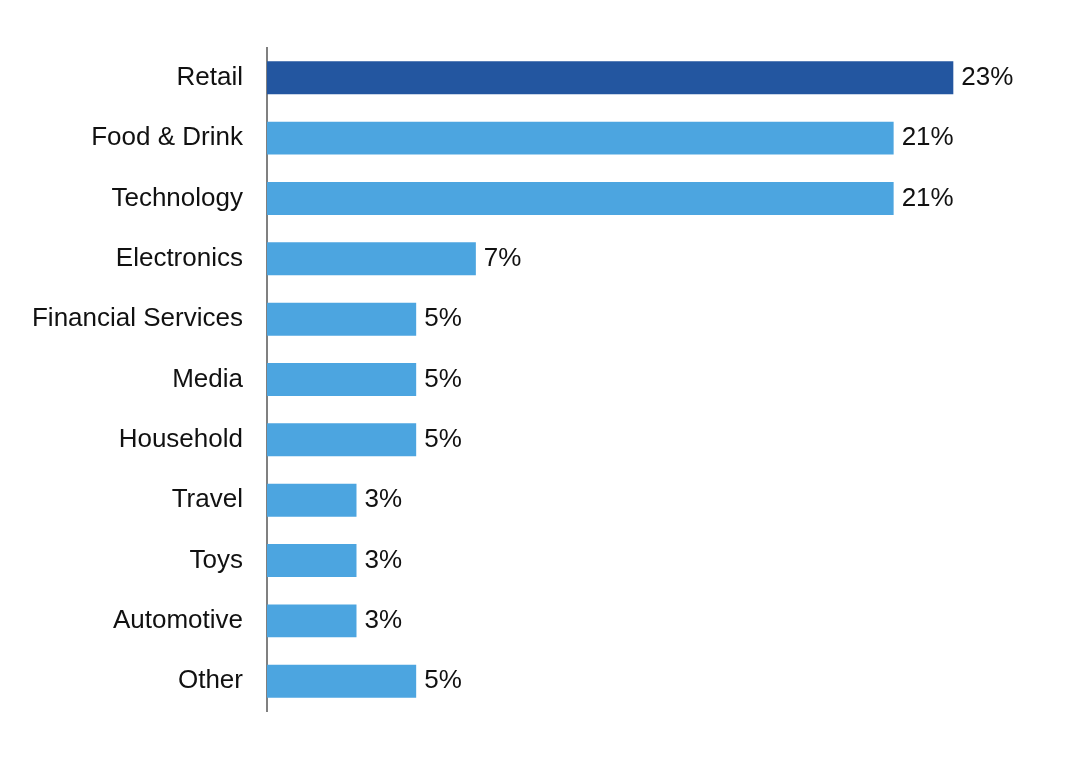  What do you see at coordinates (208, 377) in the screenshot?
I see `y-tick-label: Media` at bounding box center [208, 377].